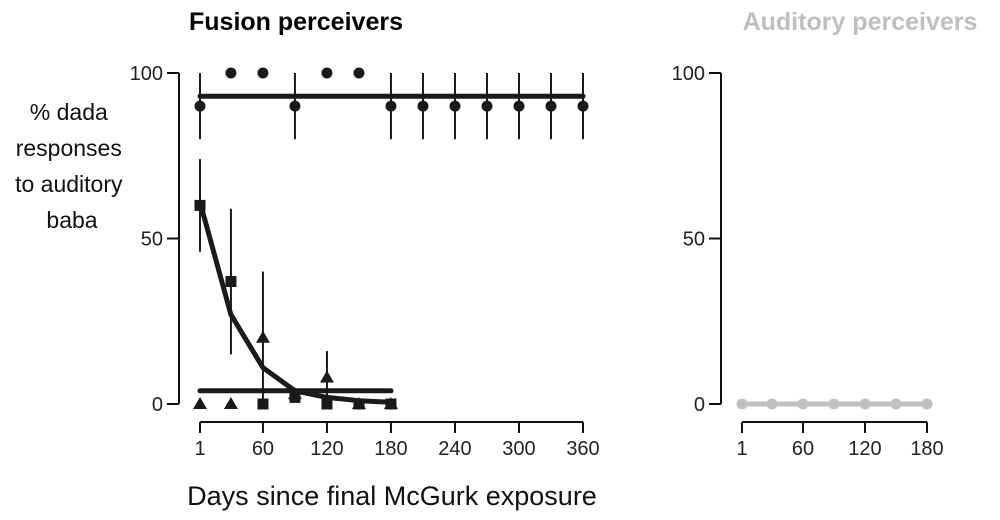 The width and height of the screenshot is (1000, 520). What do you see at coordinates (69, 184) in the screenshot?
I see `y-axis-label-line: to auditory` at bounding box center [69, 184].